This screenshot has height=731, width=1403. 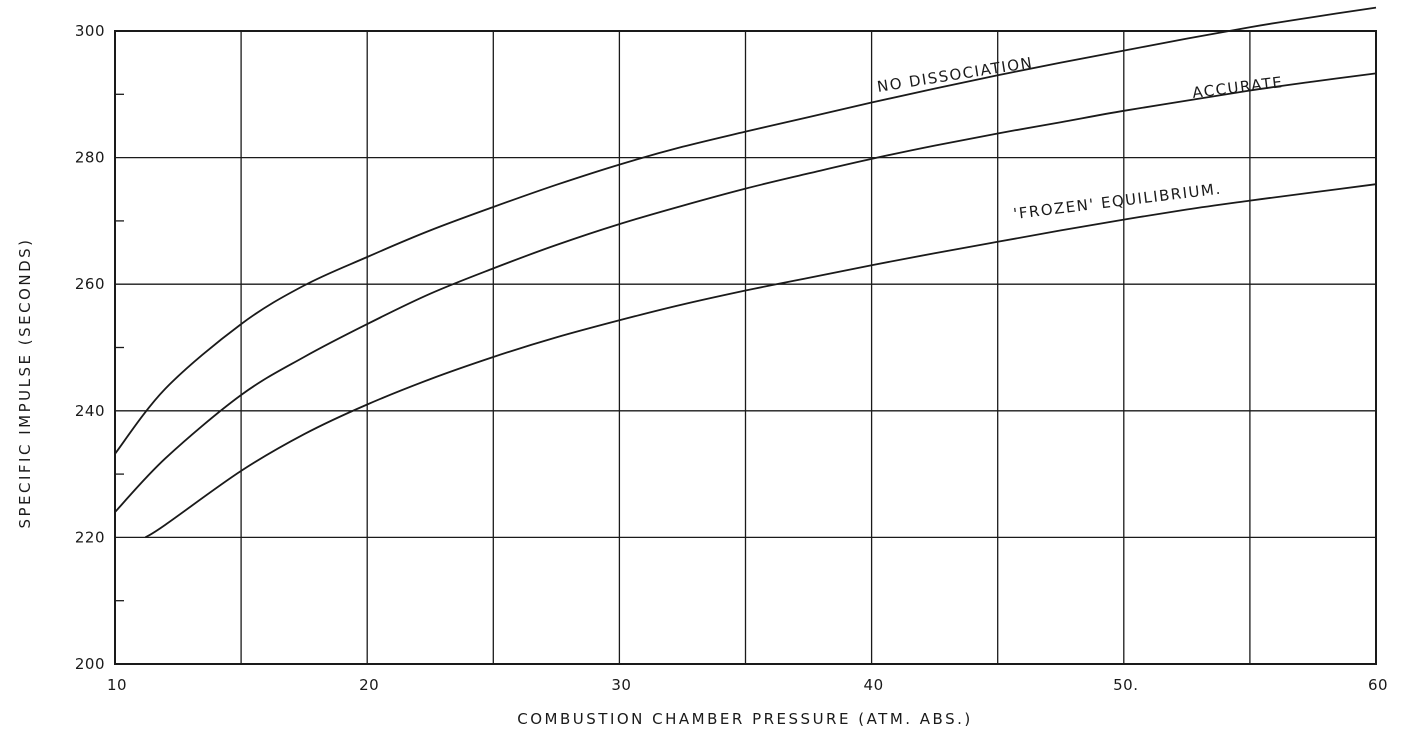 I want to click on series-label-frozen-equilibrium: 'FROZEN' EQUILIBRIUM., so click(x=1117, y=201).